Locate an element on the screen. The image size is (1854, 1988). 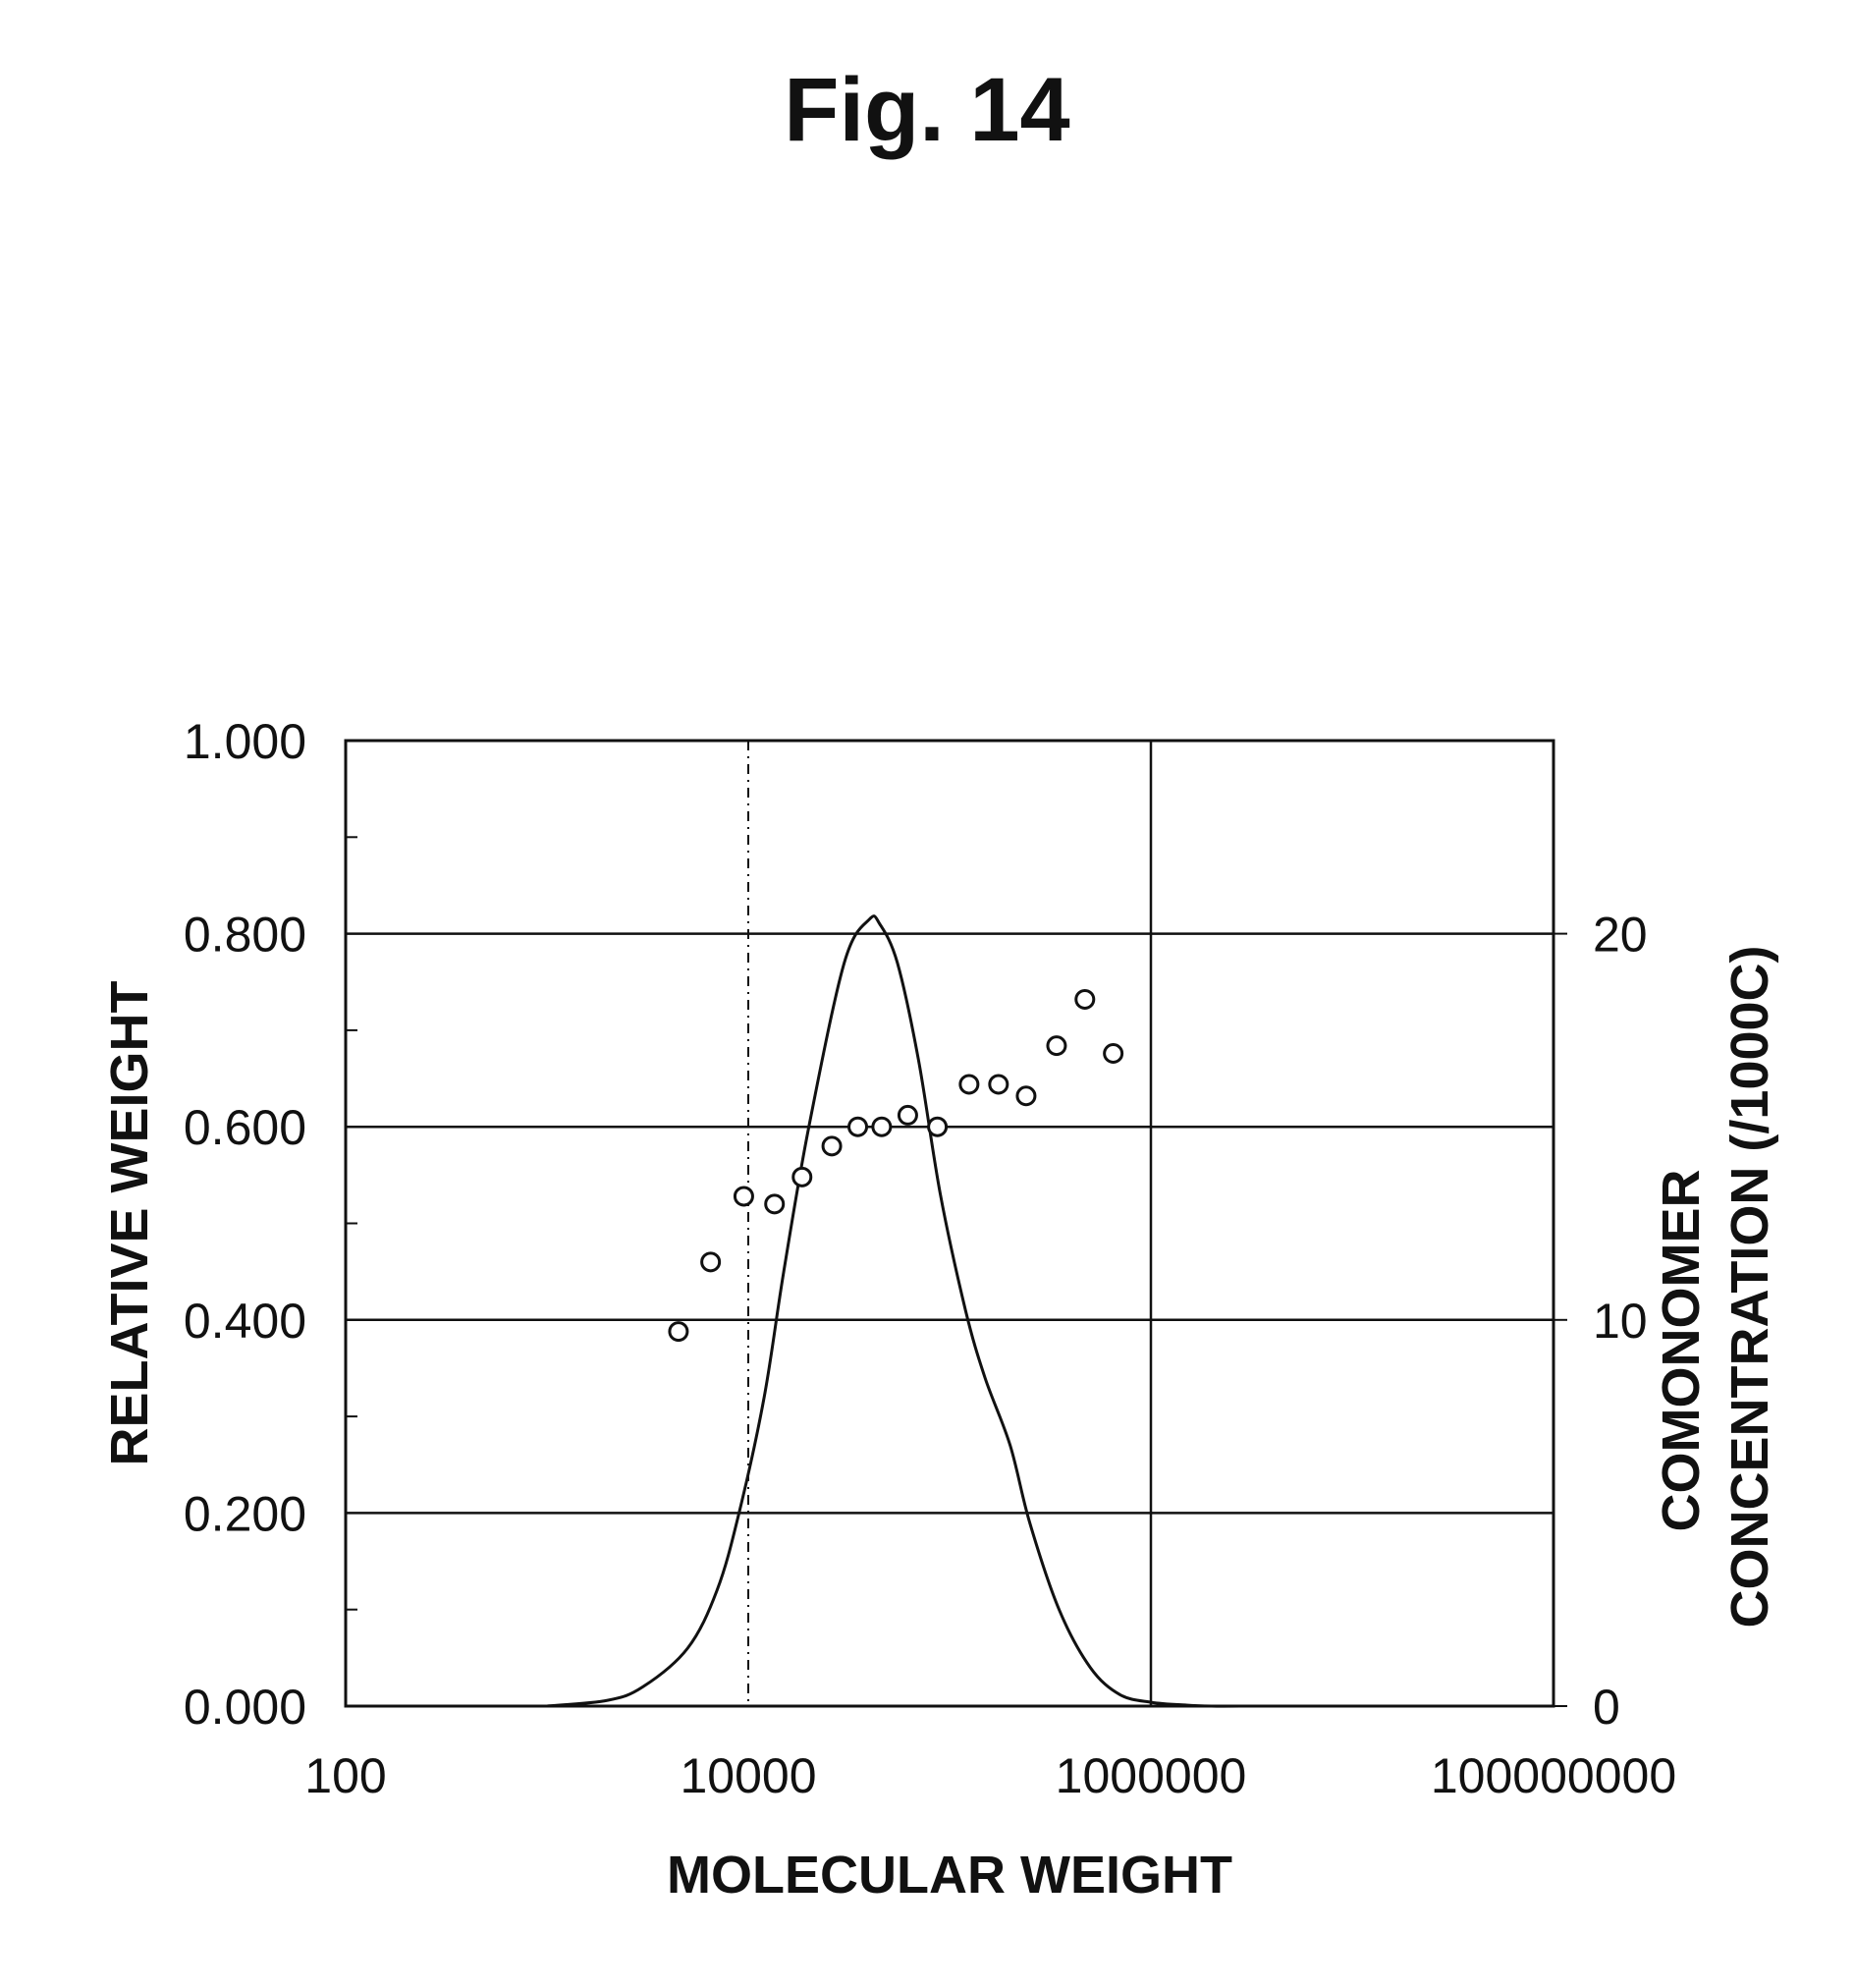
y-tick-label: 0.800 is located at coordinates (245, 935).